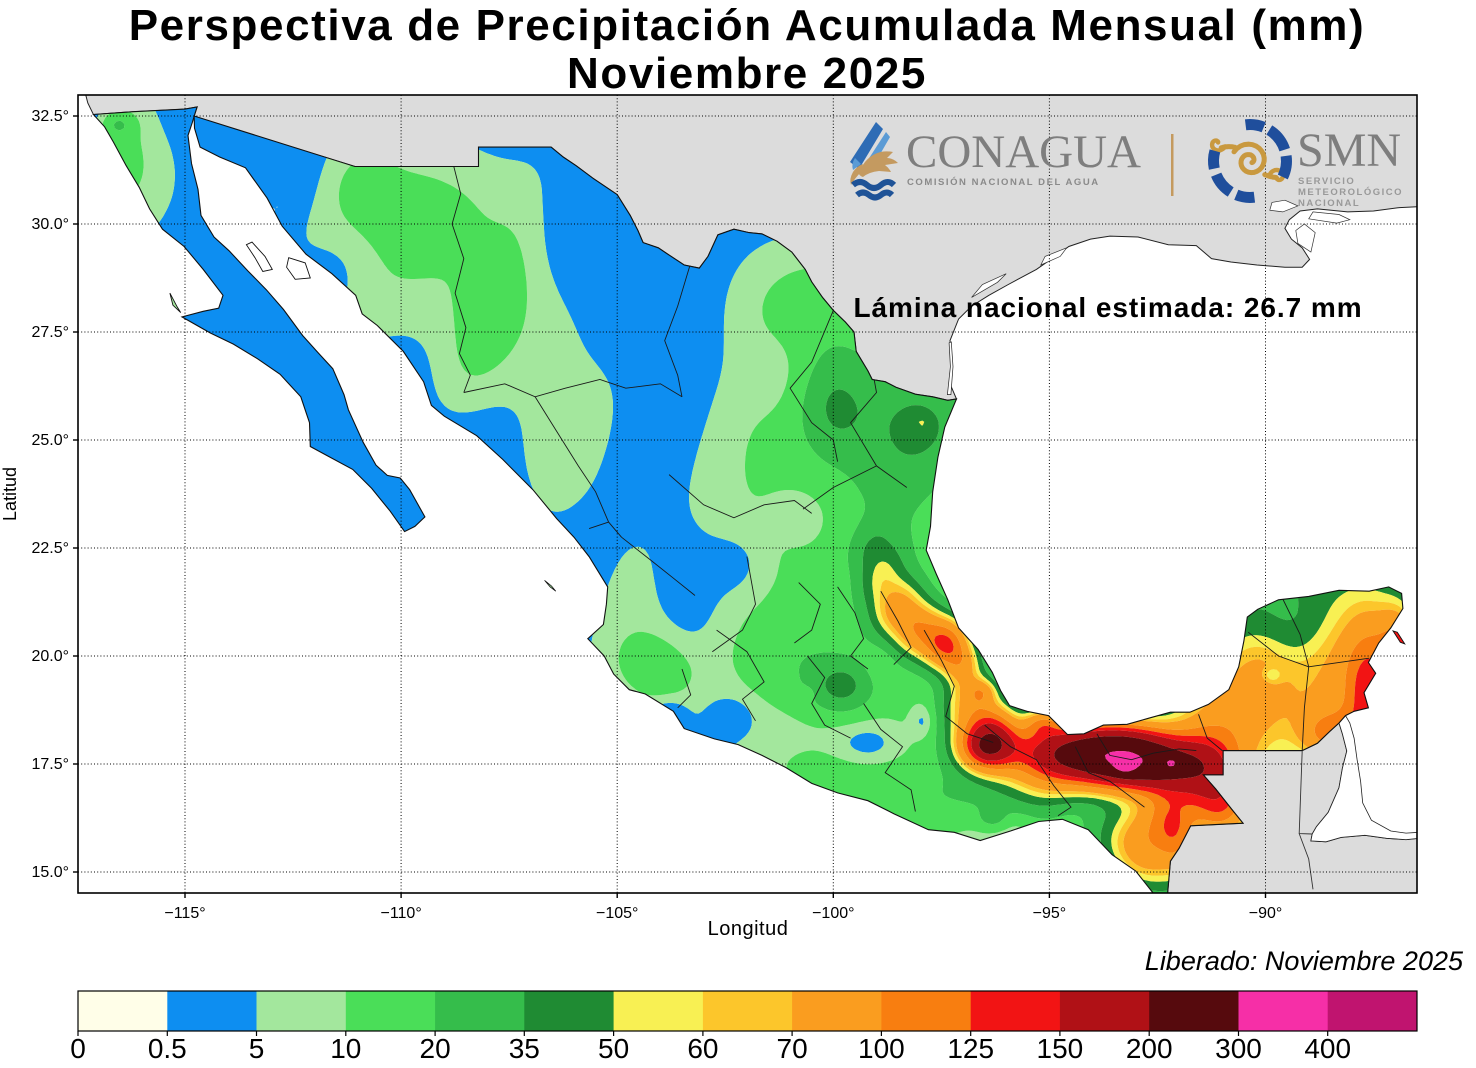  What do you see at coordinates (435, 1048) in the screenshot?
I see `svg-text: 20` at bounding box center [435, 1048].